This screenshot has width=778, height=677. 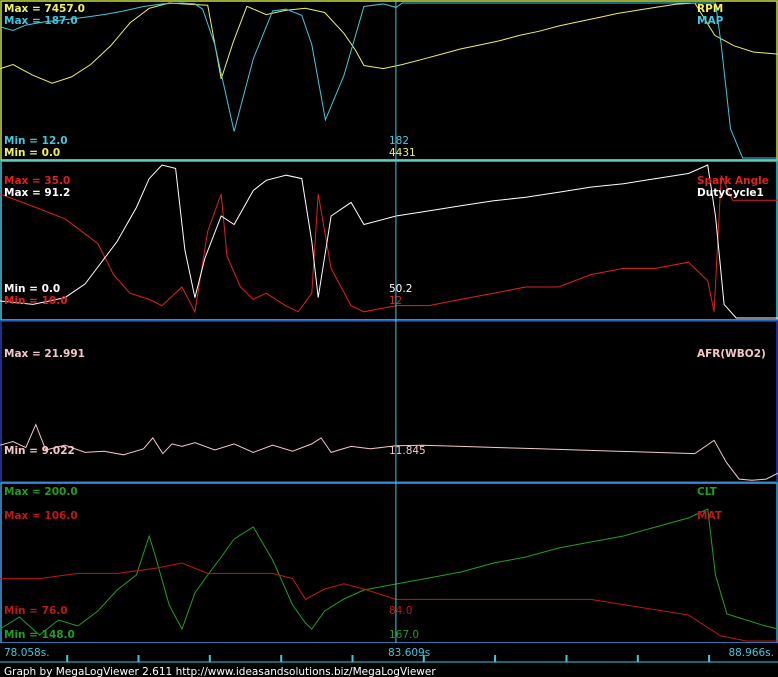 I want to click on mat-legend: MAT, so click(x=710, y=516).